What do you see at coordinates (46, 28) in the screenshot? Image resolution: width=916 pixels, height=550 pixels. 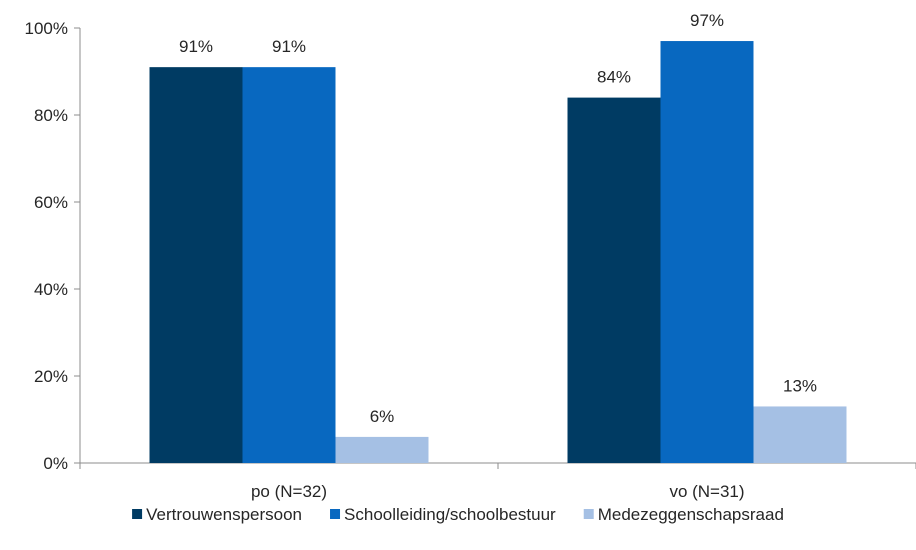 I see `y-tick-label: 100%` at bounding box center [46, 28].